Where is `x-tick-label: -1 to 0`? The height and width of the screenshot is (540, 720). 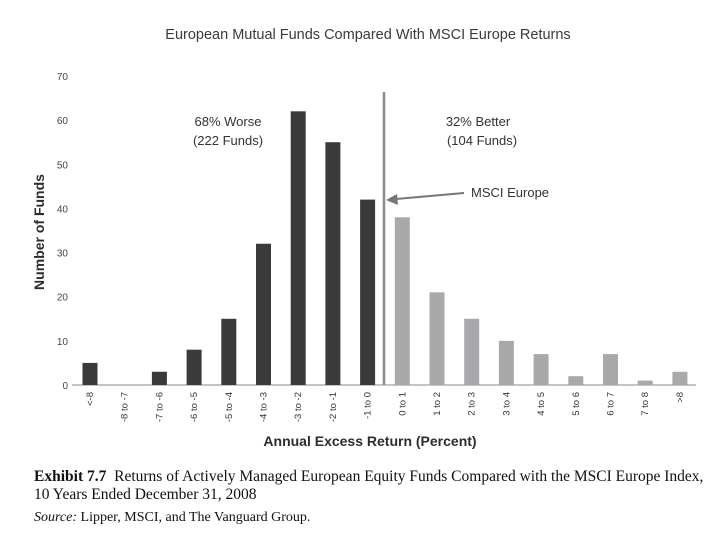 x-tick-label: -1 to 0 is located at coordinates (368, 405).